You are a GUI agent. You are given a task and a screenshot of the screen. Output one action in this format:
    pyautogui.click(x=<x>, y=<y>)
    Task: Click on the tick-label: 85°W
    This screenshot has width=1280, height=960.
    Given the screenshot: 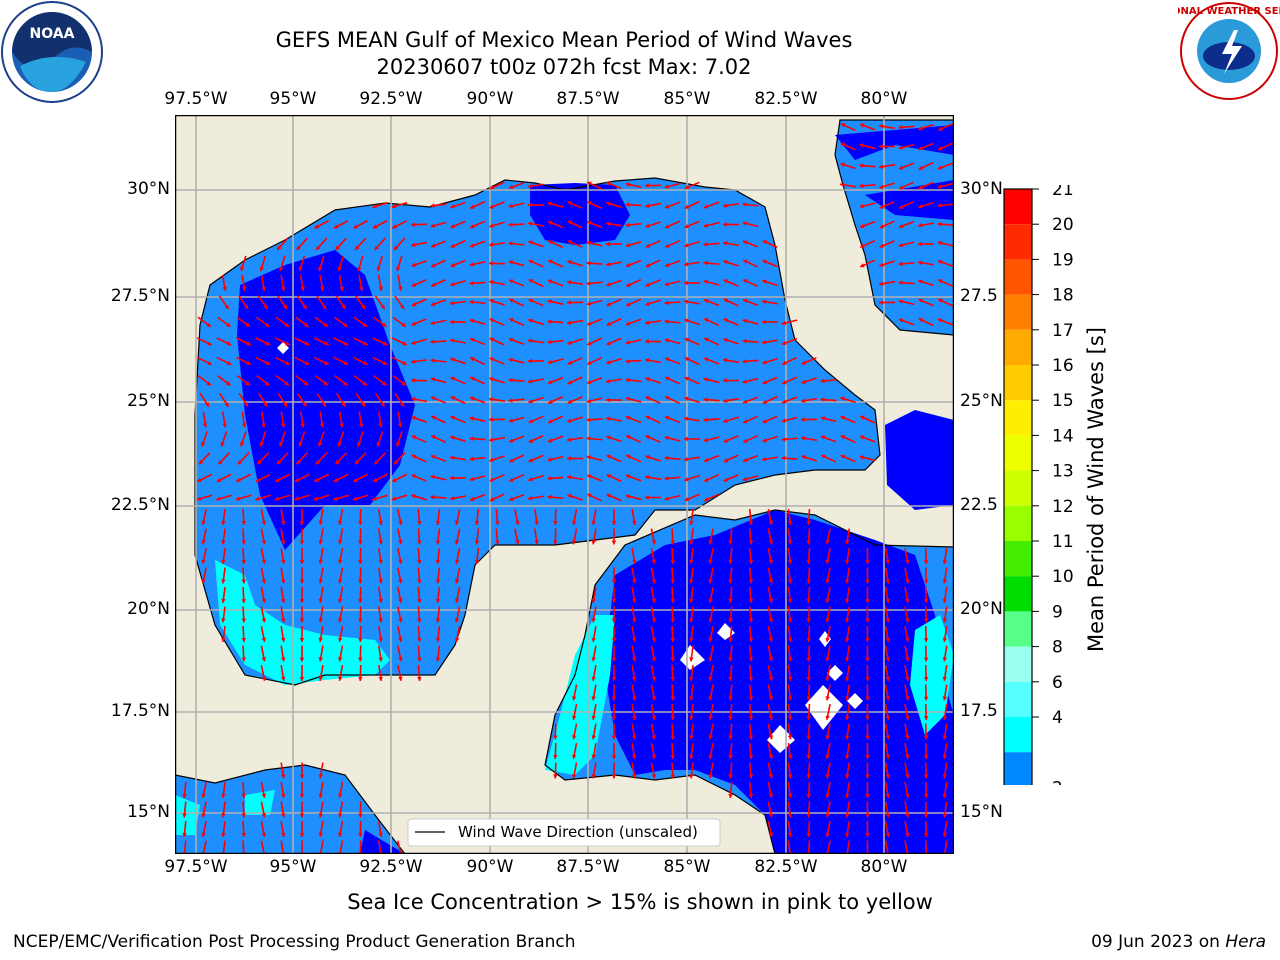 What is the action you would take?
    pyautogui.click(x=687, y=867)
    